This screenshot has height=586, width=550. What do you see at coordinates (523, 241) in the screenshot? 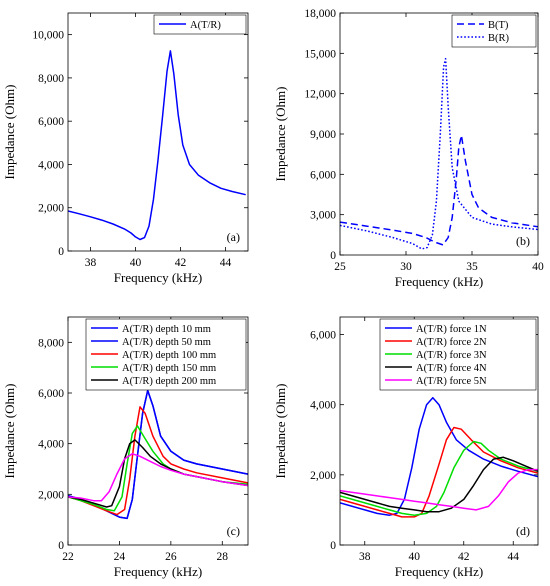
I see `panel-label: (b)` at bounding box center [523, 241].